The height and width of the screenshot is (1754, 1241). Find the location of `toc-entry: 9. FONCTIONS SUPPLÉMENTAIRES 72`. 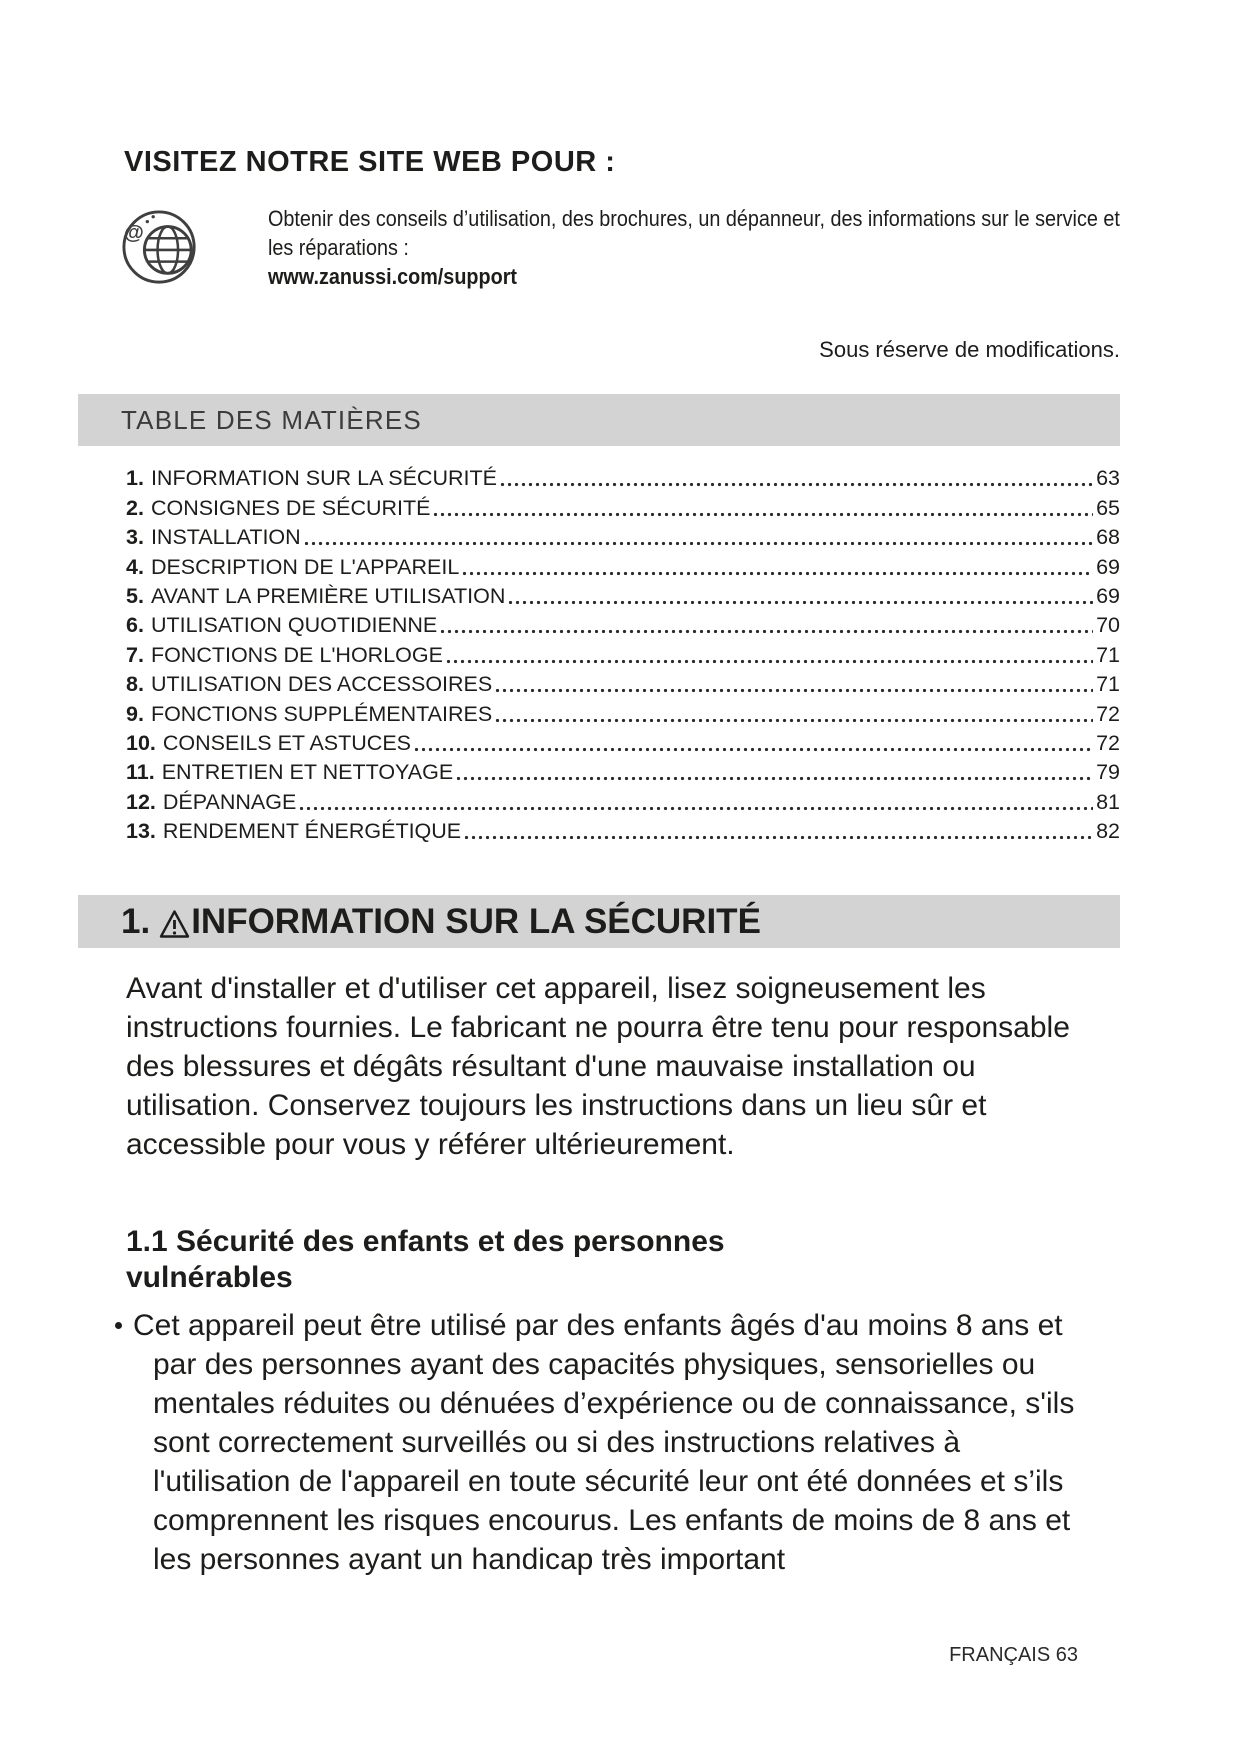

toc-entry: 9. FONCTIONS SUPPLÉMENTAIRES 72 is located at coordinates (623, 711).